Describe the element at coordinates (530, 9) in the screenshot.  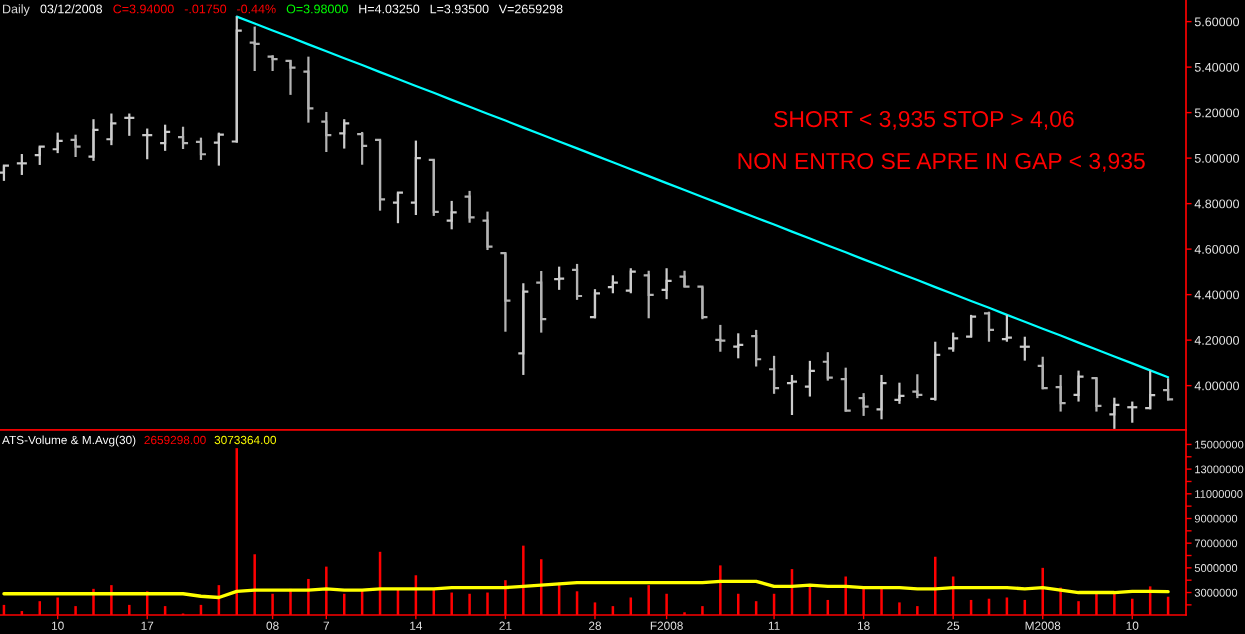
I see `annotation: V=2659298` at that location.